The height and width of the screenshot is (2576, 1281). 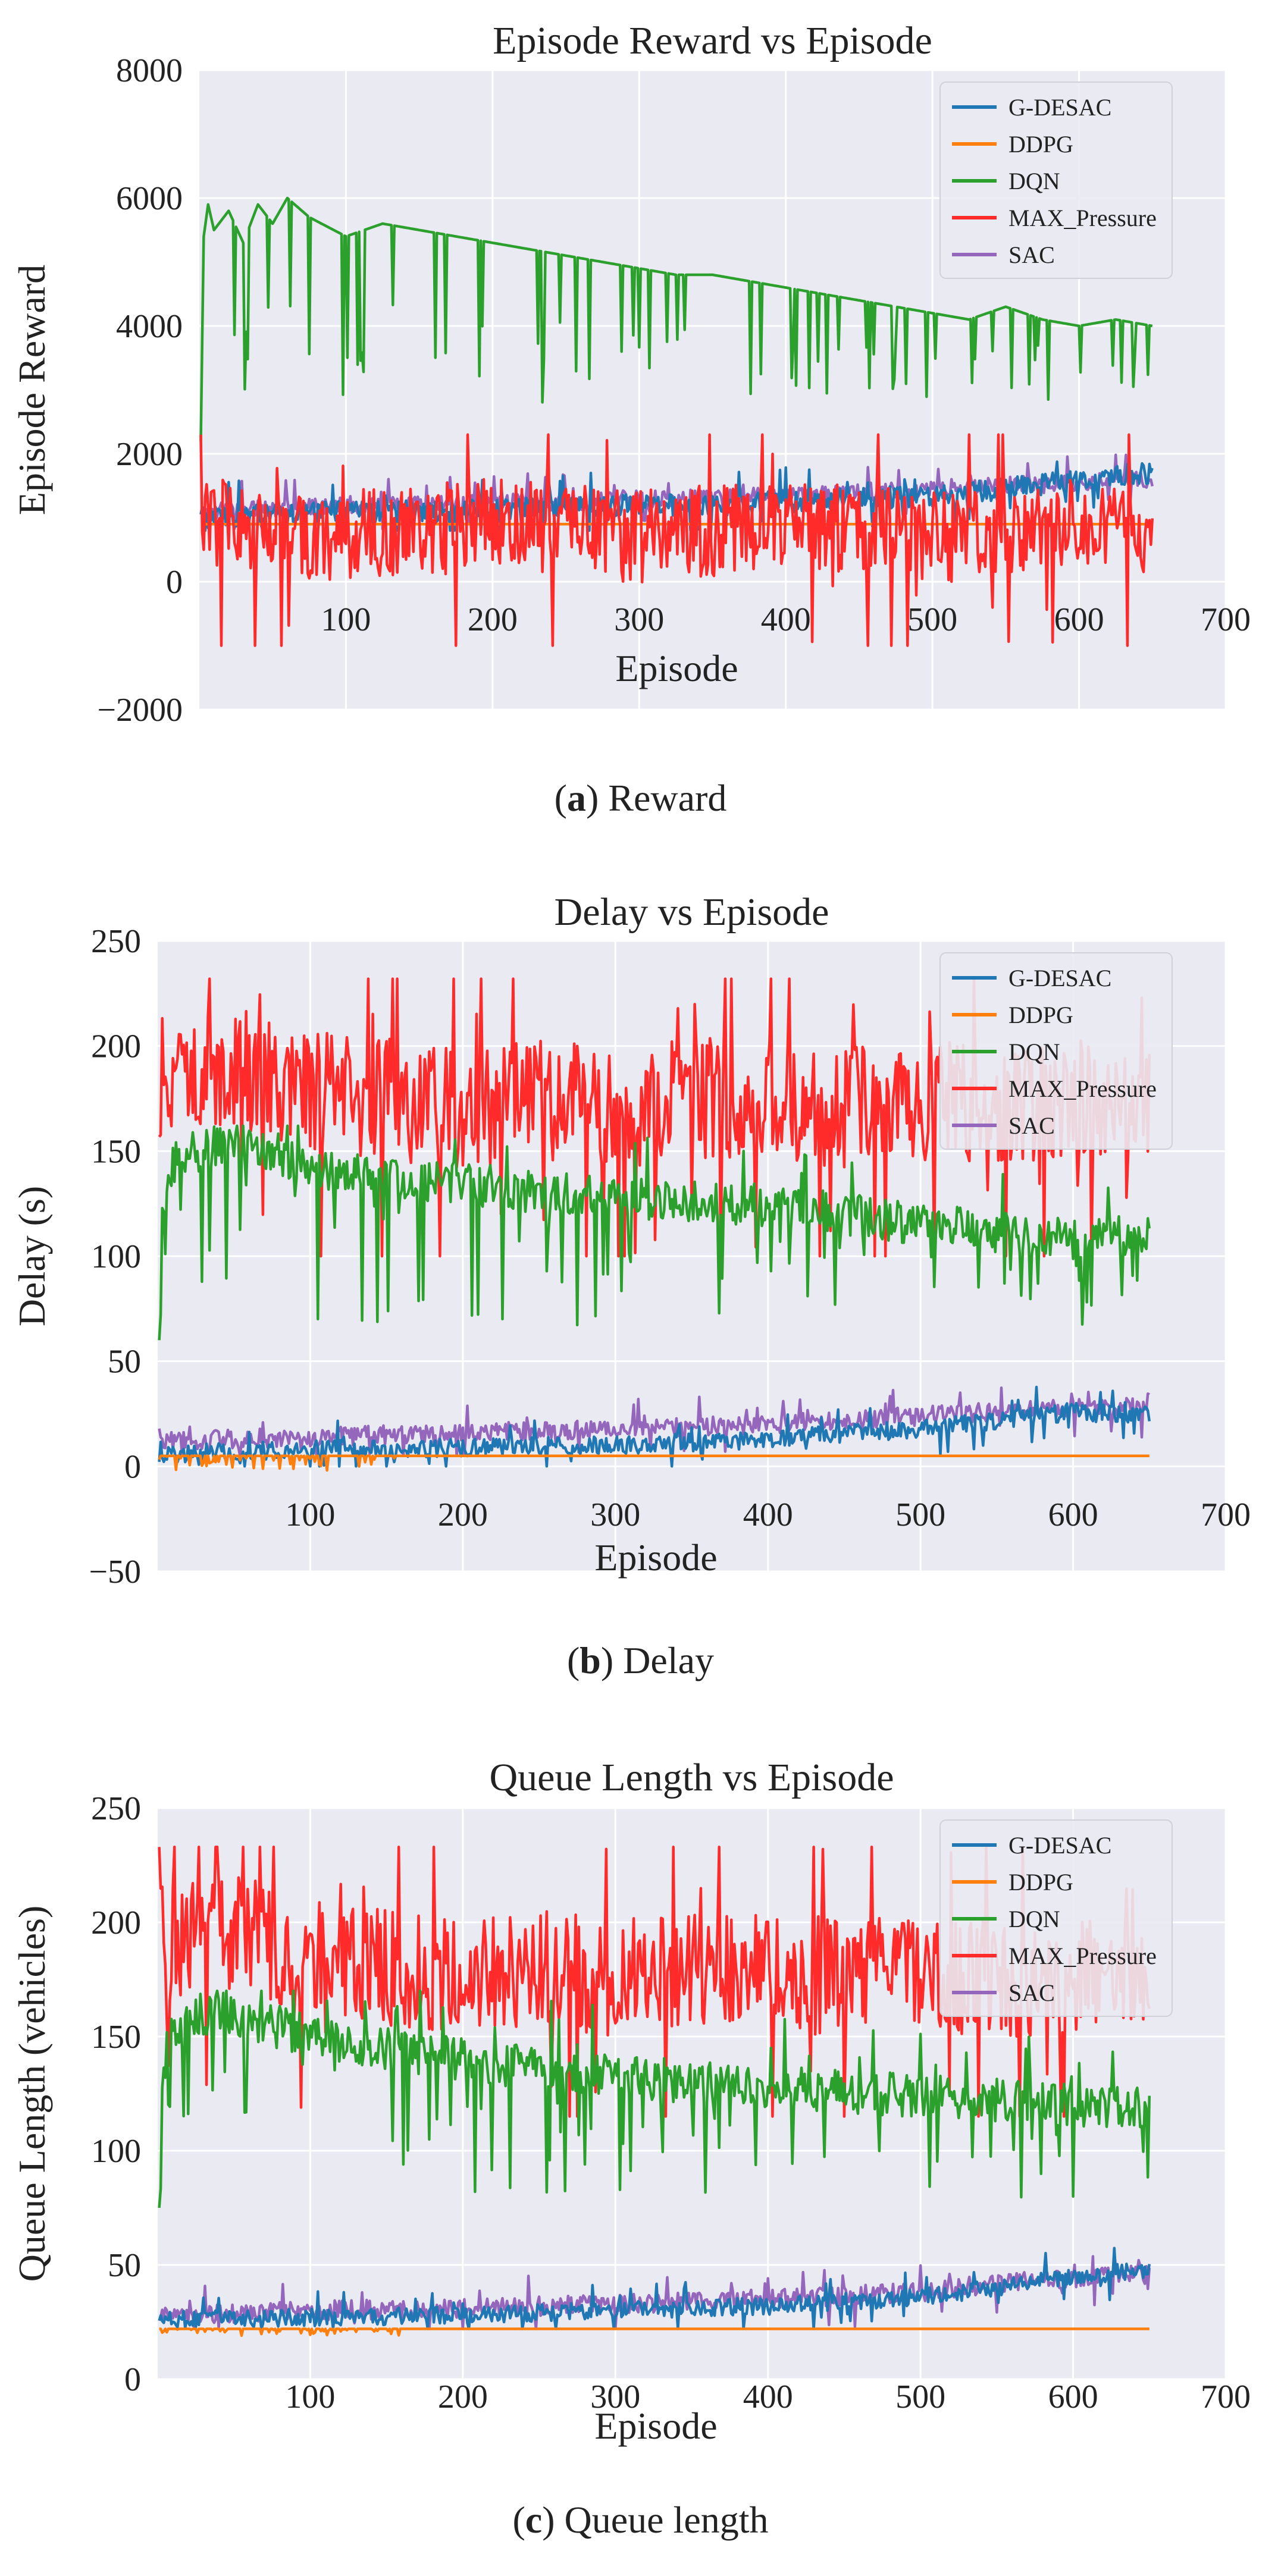 I want to click on chart-title: Delay vs Episode, so click(x=692, y=912).